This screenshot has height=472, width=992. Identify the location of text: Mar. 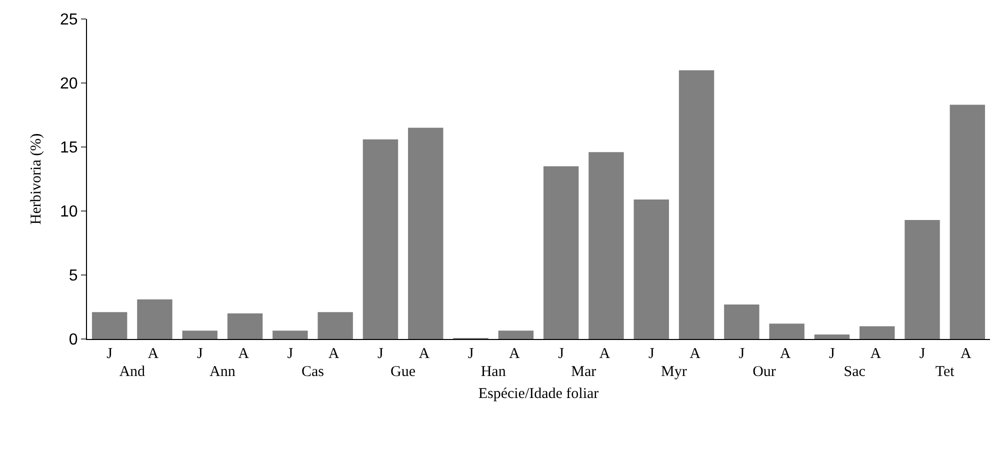
(583, 372).